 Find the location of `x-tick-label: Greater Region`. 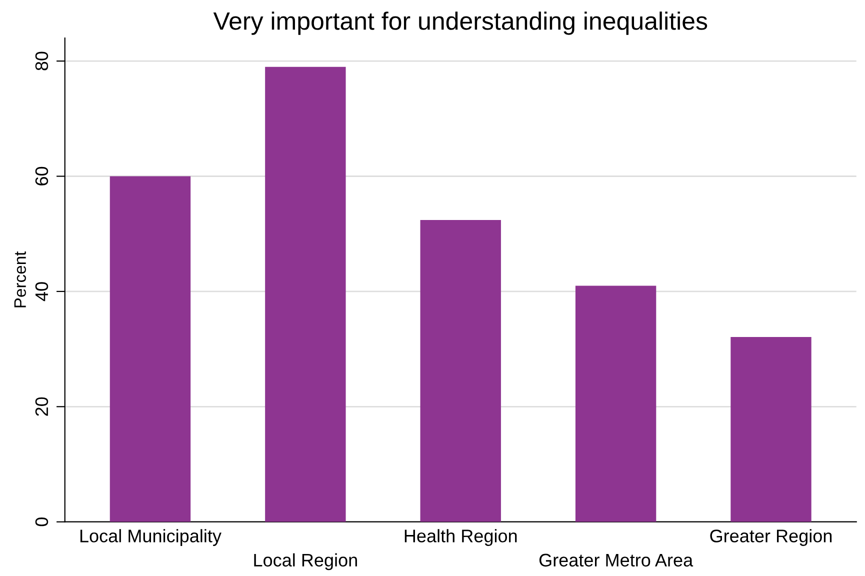

x-tick-label: Greater Region is located at coordinates (771, 537).